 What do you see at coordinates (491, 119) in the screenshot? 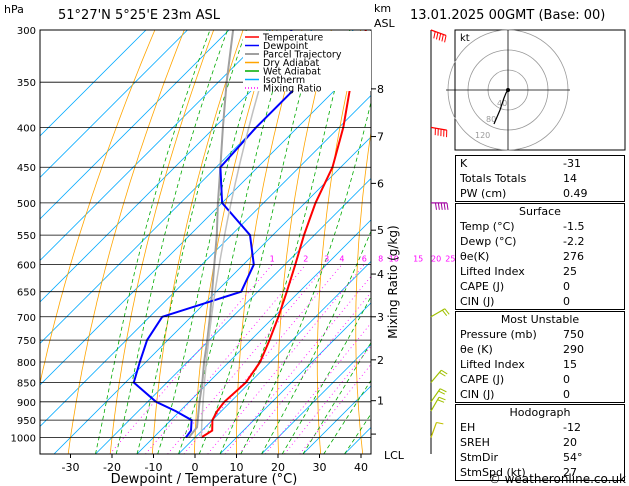
I see `hodograph-ring-label: 80` at bounding box center [491, 119].